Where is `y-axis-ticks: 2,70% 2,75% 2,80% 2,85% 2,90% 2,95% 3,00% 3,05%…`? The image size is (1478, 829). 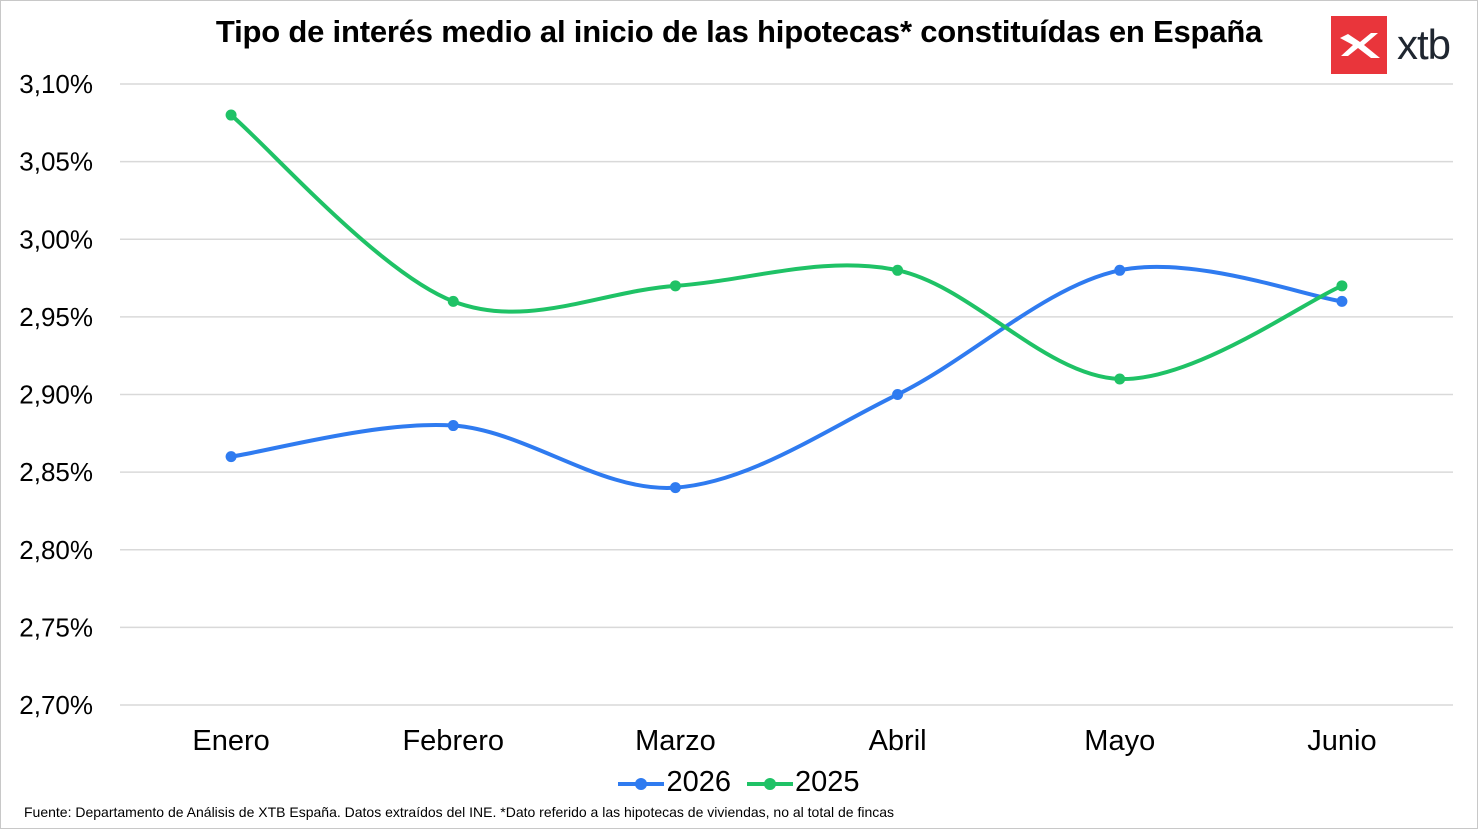
y-axis-ticks: 2,70% 2,75% 2,80% 2,85% 2,90% 2,95% 3,00% 3,05%… is located at coordinates (56, 394).